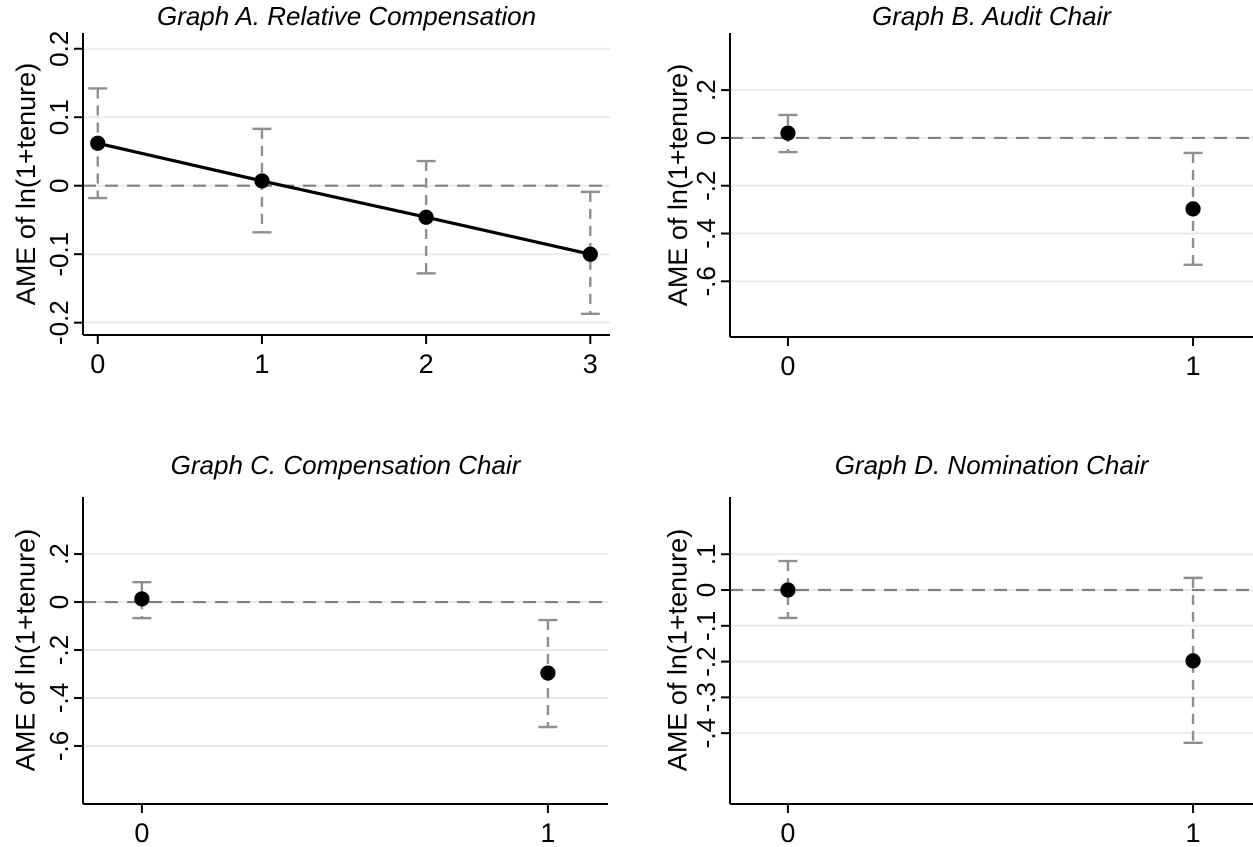 Image resolution: width=1253 pixels, height=847 pixels. What do you see at coordinates (991, 465) in the screenshot?
I see `panel-d-title: Graph D. Nomination Chair` at bounding box center [991, 465].